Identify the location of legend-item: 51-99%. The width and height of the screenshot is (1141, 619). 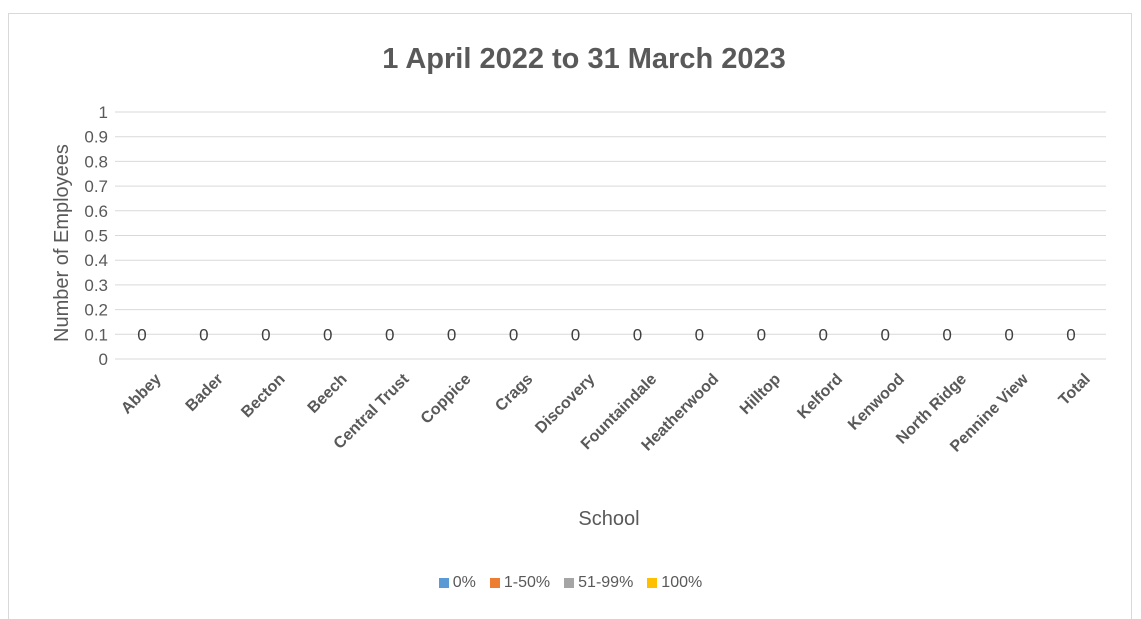
(598, 583).